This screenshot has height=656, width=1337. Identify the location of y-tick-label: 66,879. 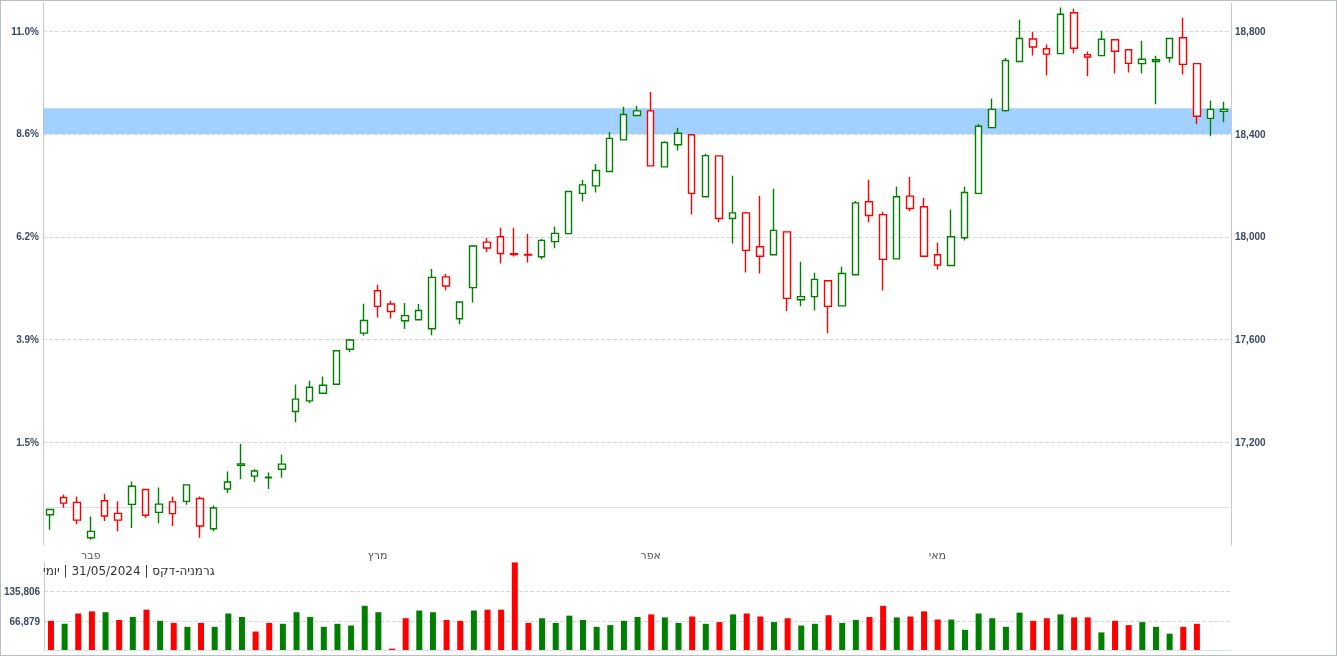
(25, 621).